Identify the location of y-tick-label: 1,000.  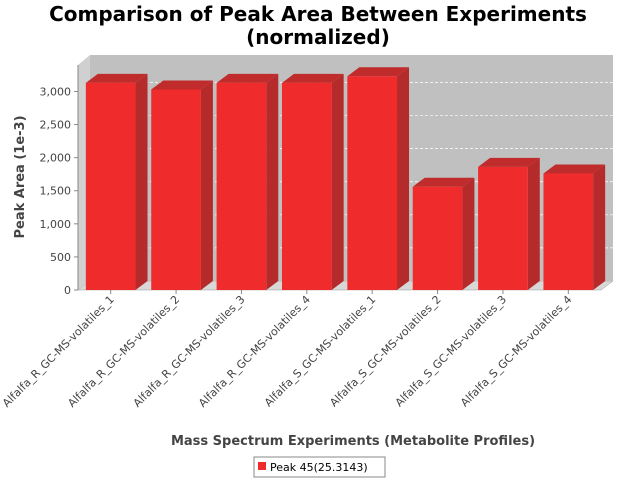
(56, 224).